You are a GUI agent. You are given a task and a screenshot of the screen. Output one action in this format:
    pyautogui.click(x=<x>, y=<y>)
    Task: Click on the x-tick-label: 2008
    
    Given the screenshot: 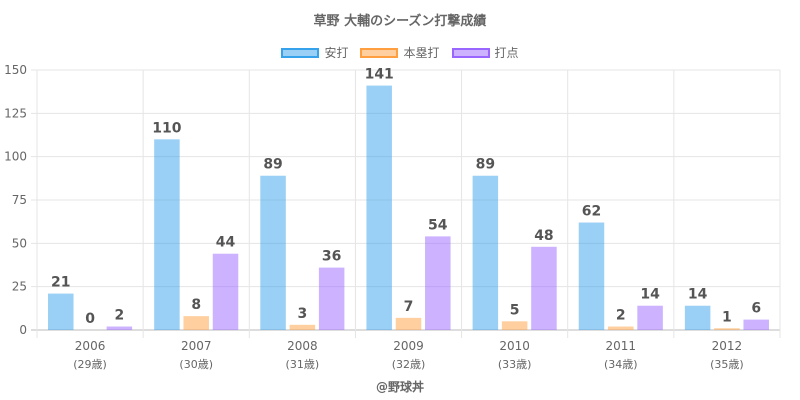 What is the action you would take?
    pyautogui.click(x=302, y=346)
    